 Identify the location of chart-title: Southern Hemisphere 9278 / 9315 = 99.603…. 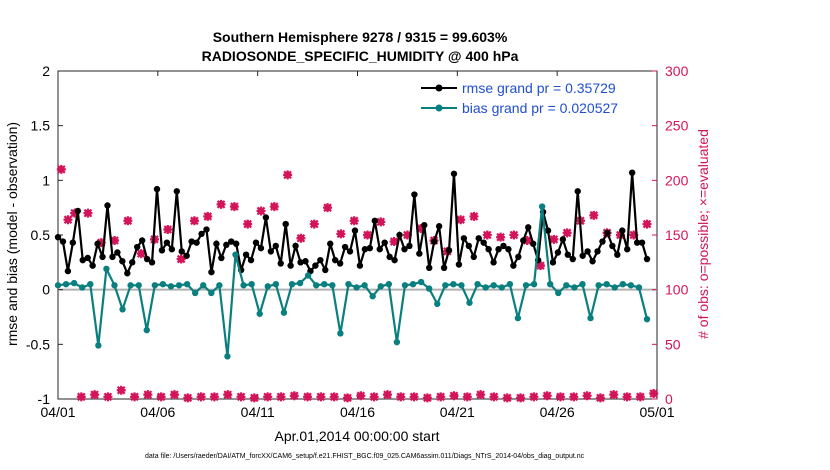
(360, 37).